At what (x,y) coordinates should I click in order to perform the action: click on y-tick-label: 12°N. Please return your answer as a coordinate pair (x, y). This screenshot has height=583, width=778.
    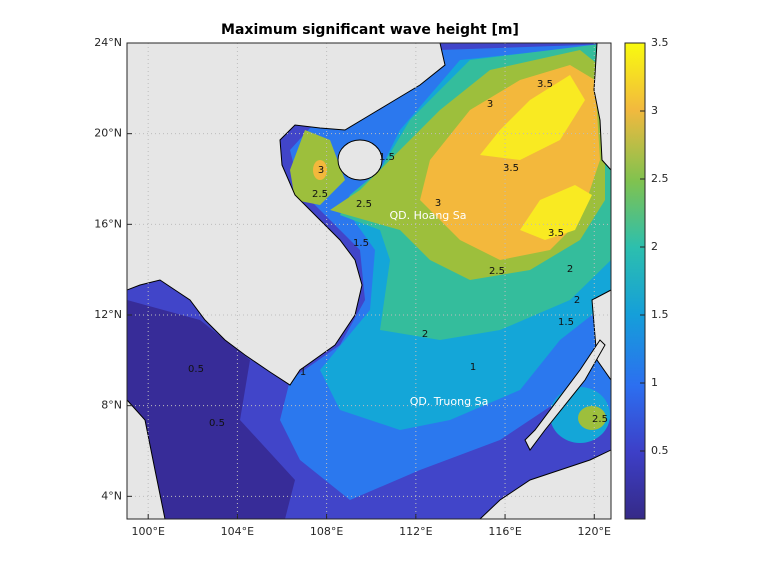
    Looking at the image, I should click on (108, 314).